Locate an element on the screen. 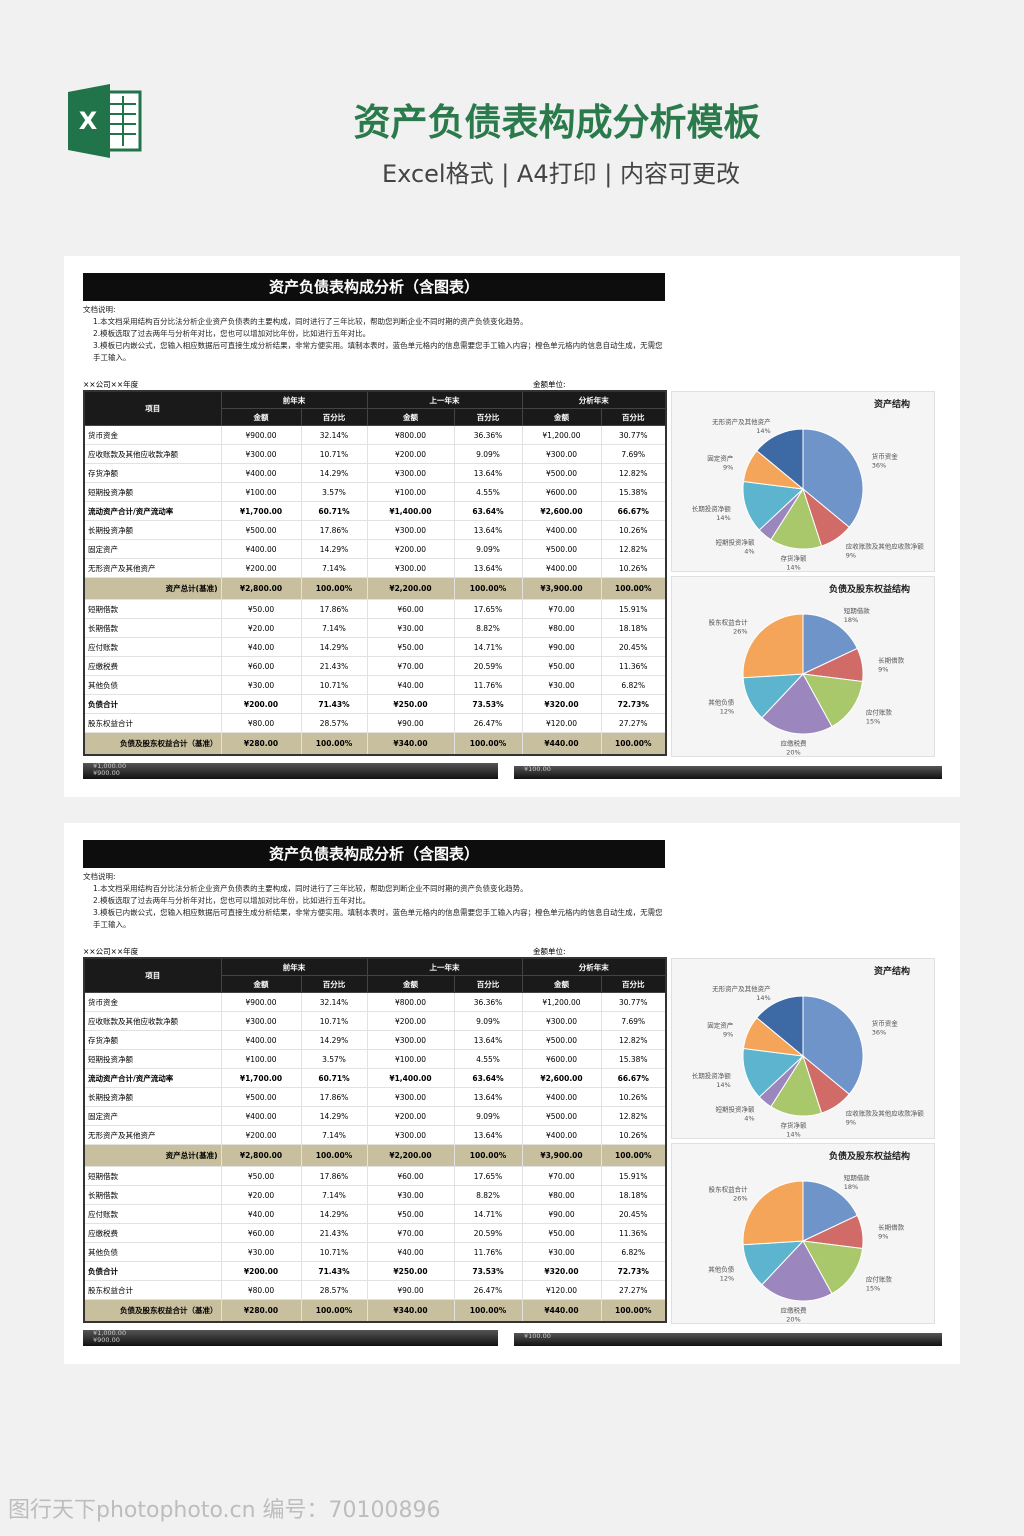  cell: 20.45% is located at coordinates (634, 647).